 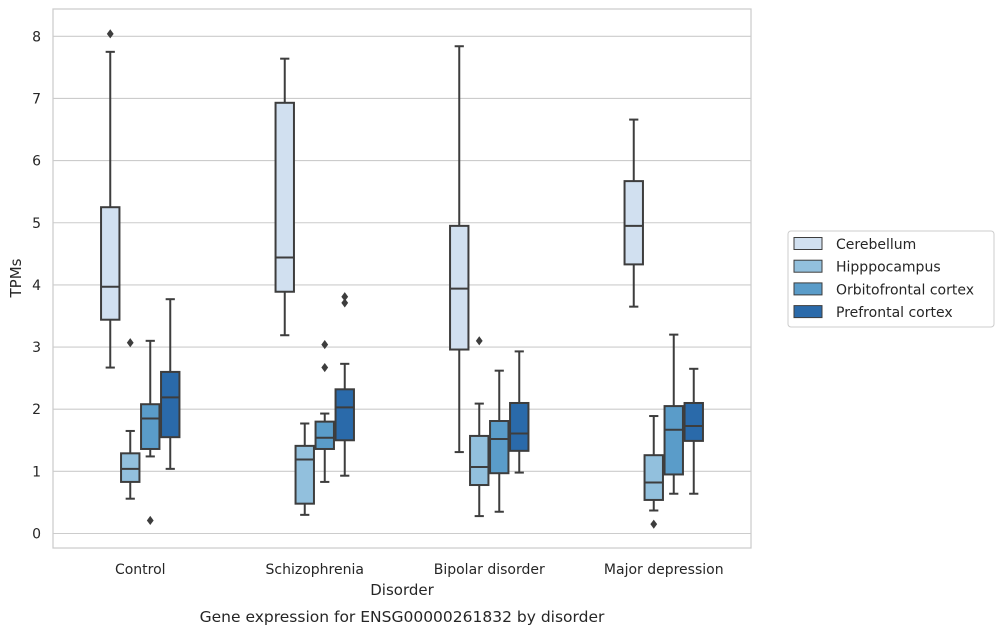 What do you see at coordinates (36, 410) in the screenshot?
I see `y-tick-label: 2` at bounding box center [36, 410].